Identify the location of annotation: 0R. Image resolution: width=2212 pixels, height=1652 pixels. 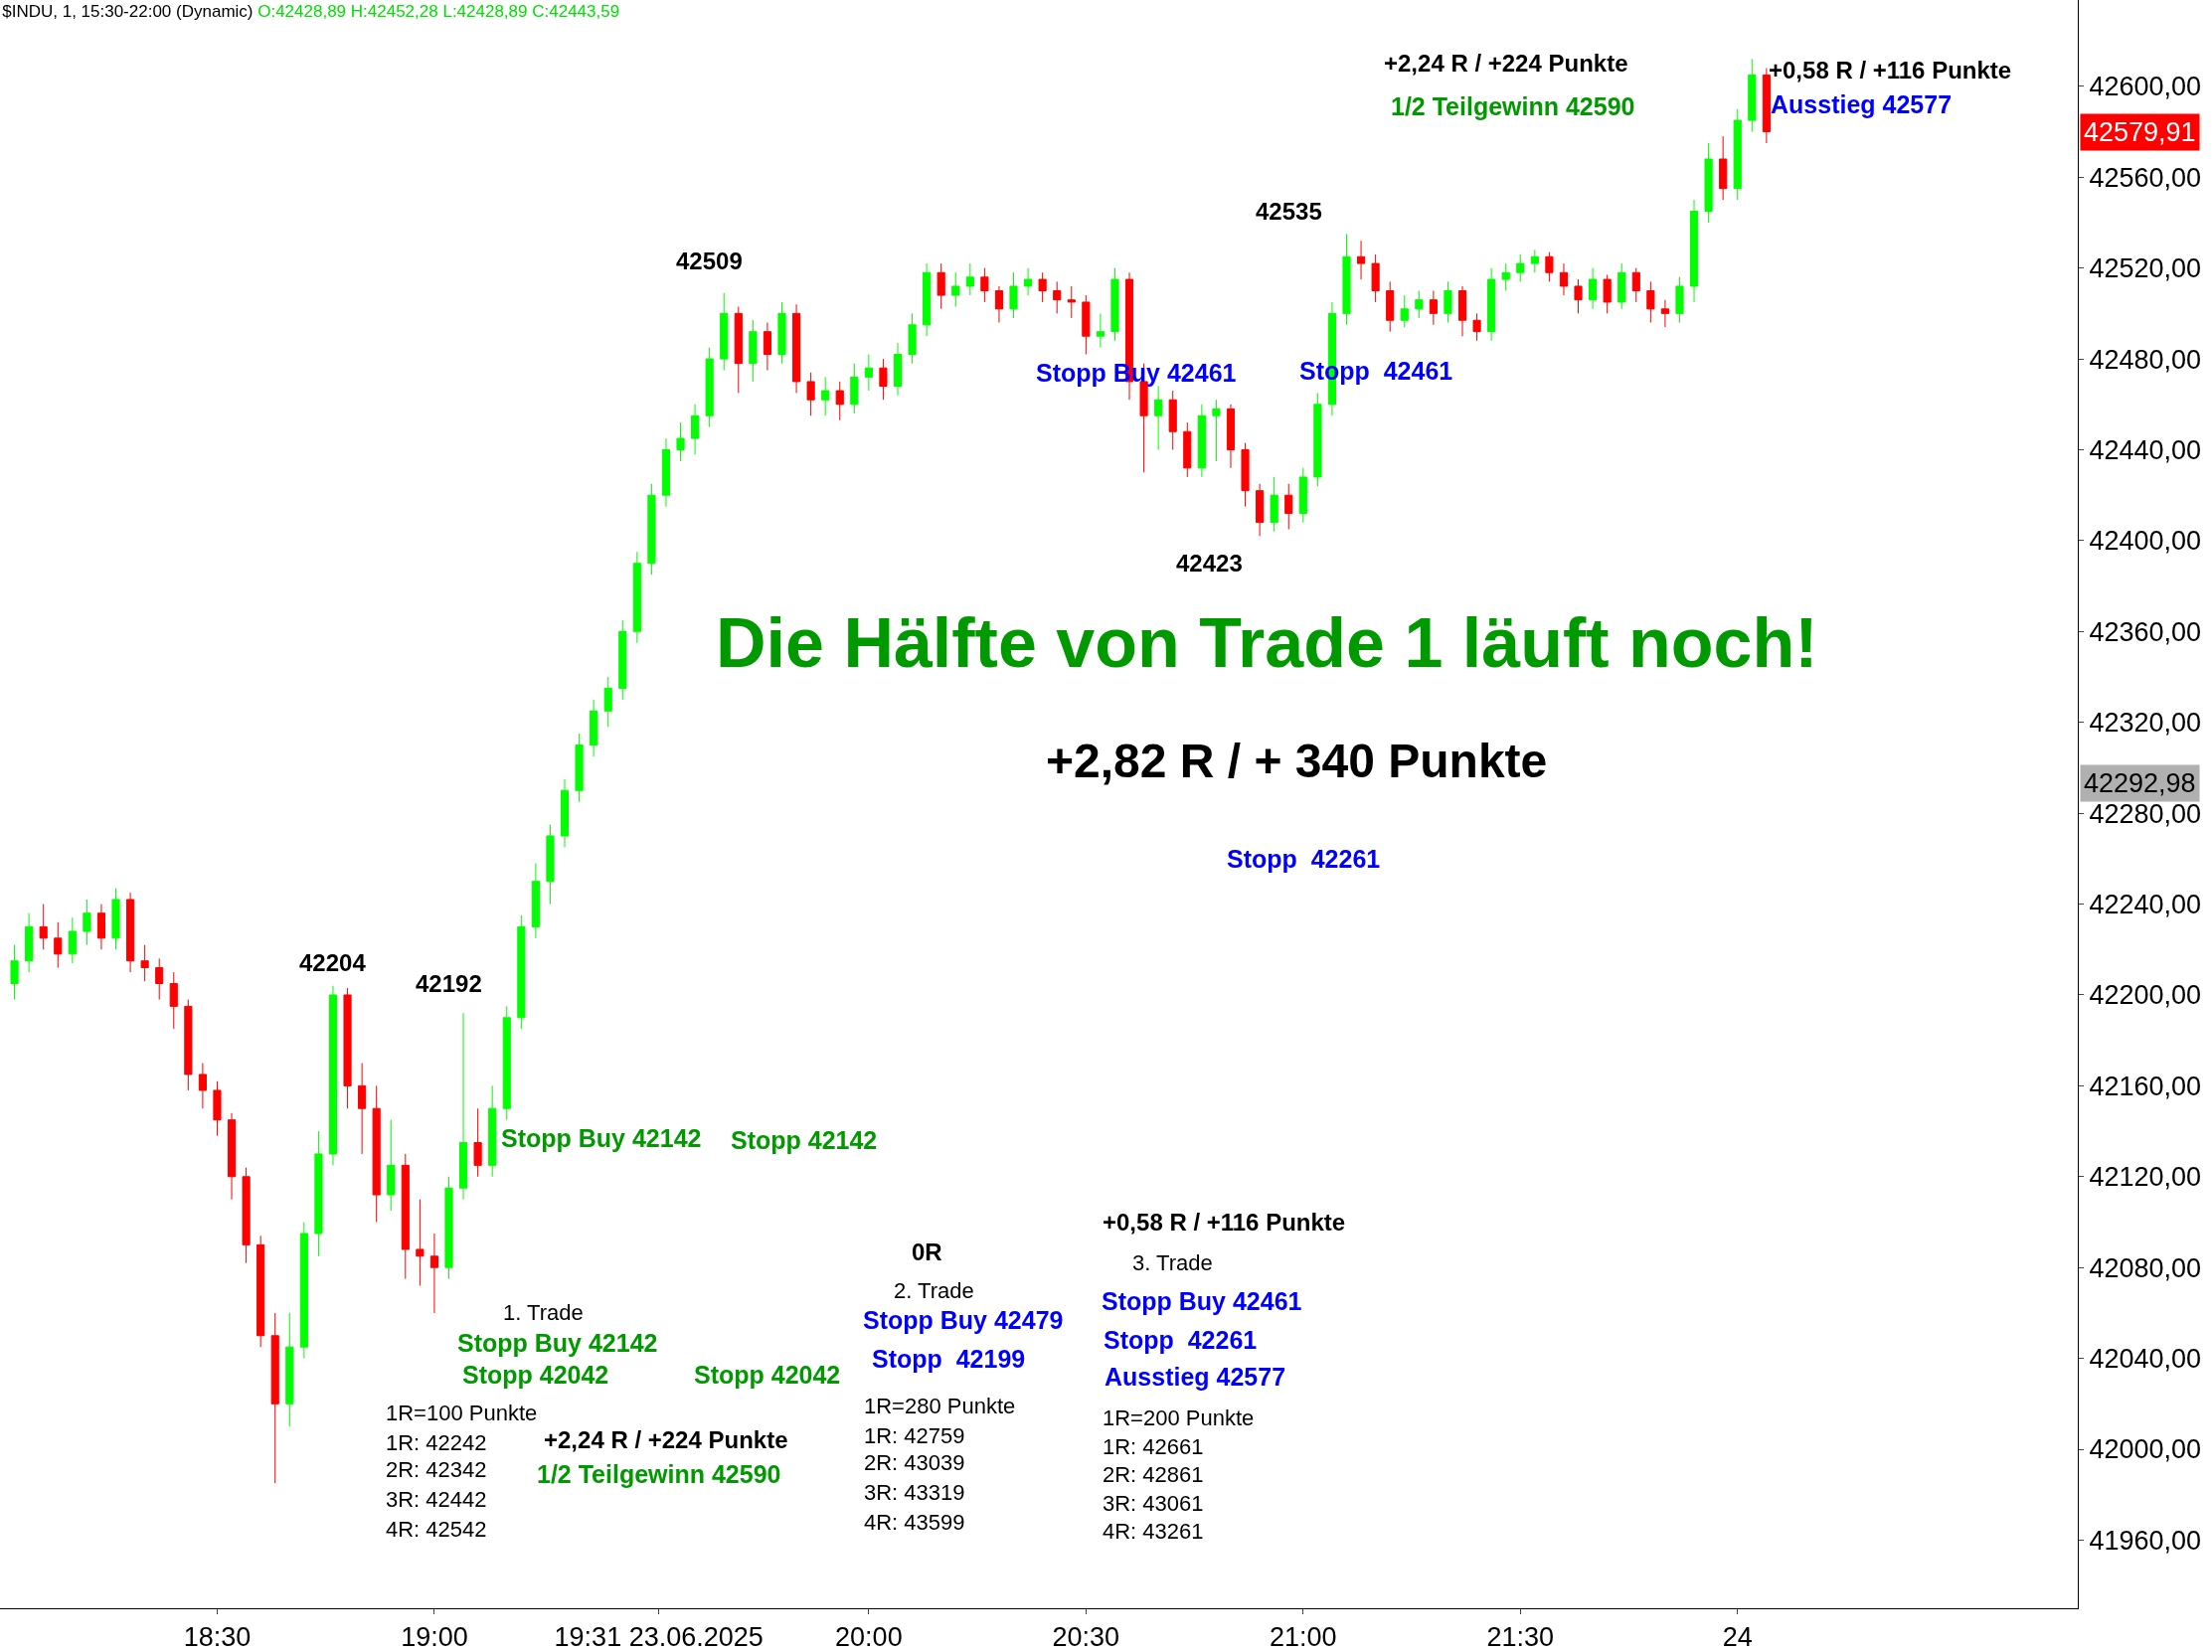
(927, 1252).